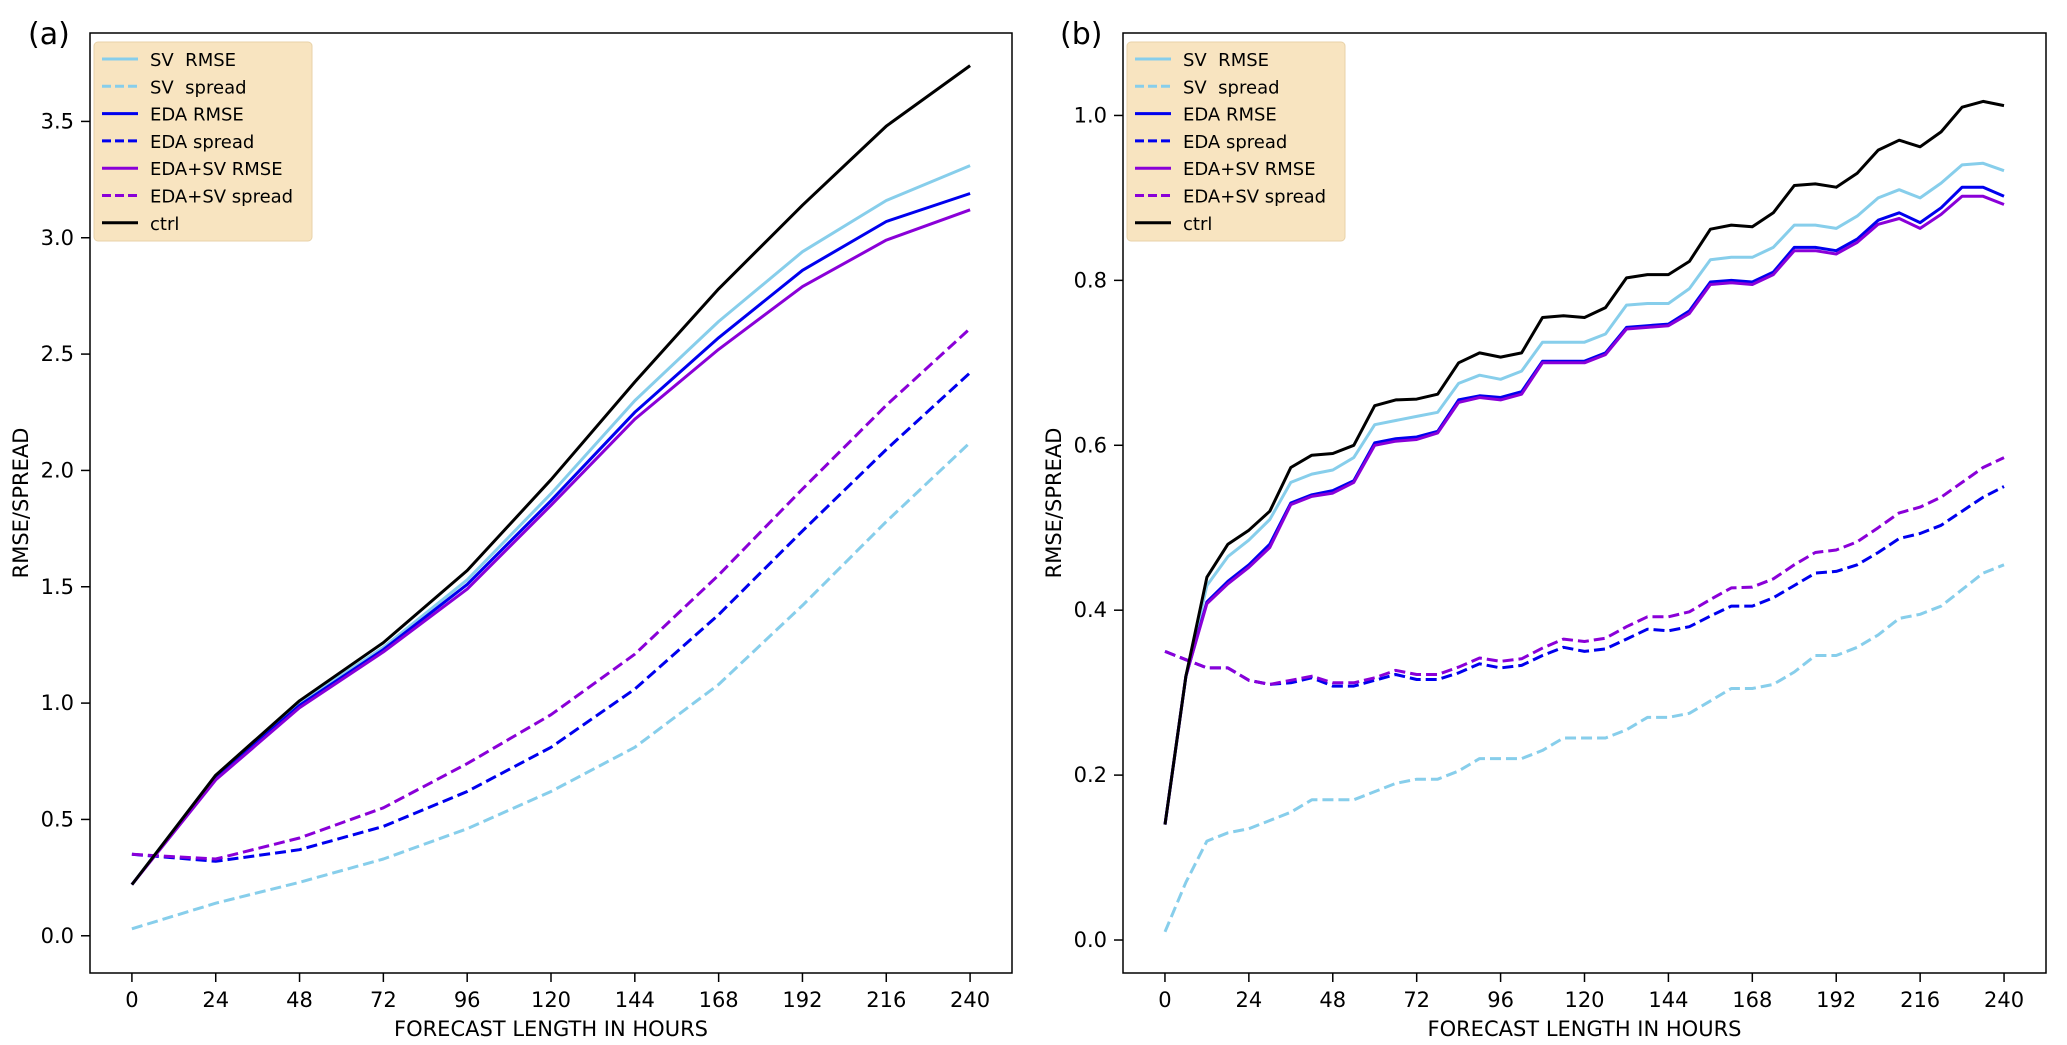 Image resolution: width=2067 pixels, height=1045 pixels. What do you see at coordinates (1081, 34) in the screenshot?
I see `panel-label: (b)` at bounding box center [1081, 34].